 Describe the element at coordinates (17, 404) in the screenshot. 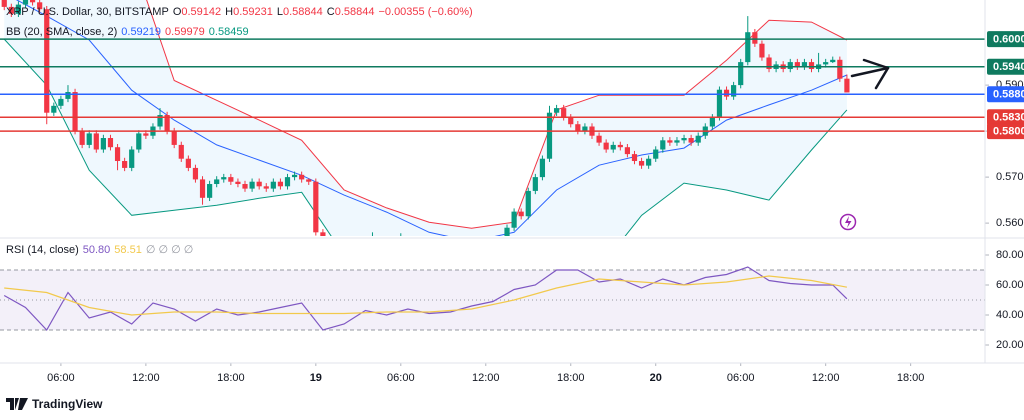

I see `brand-logo` at that location.